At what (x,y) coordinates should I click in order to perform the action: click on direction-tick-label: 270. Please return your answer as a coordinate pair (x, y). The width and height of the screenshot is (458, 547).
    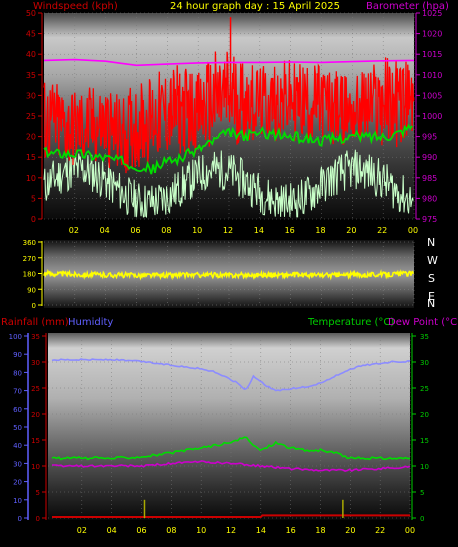
    Looking at the image, I should click on (29, 259).